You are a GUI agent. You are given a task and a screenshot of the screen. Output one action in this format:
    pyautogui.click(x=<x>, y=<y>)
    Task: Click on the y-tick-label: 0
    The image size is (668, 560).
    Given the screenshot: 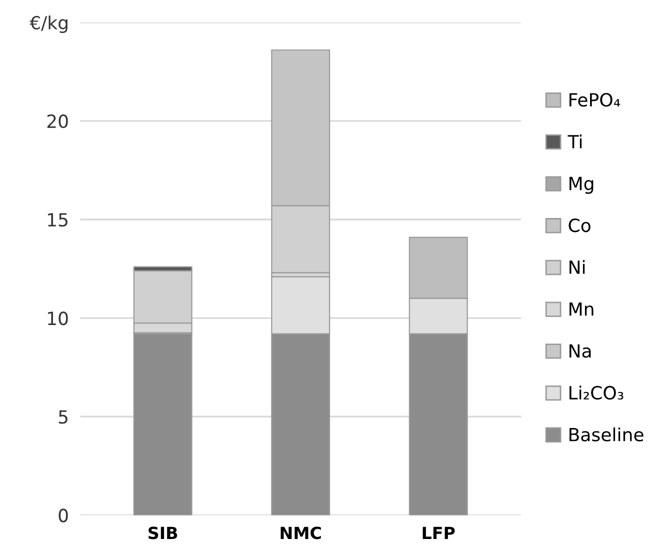 What is the action you would take?
    pyautogui.click(x=63, y=515)
    